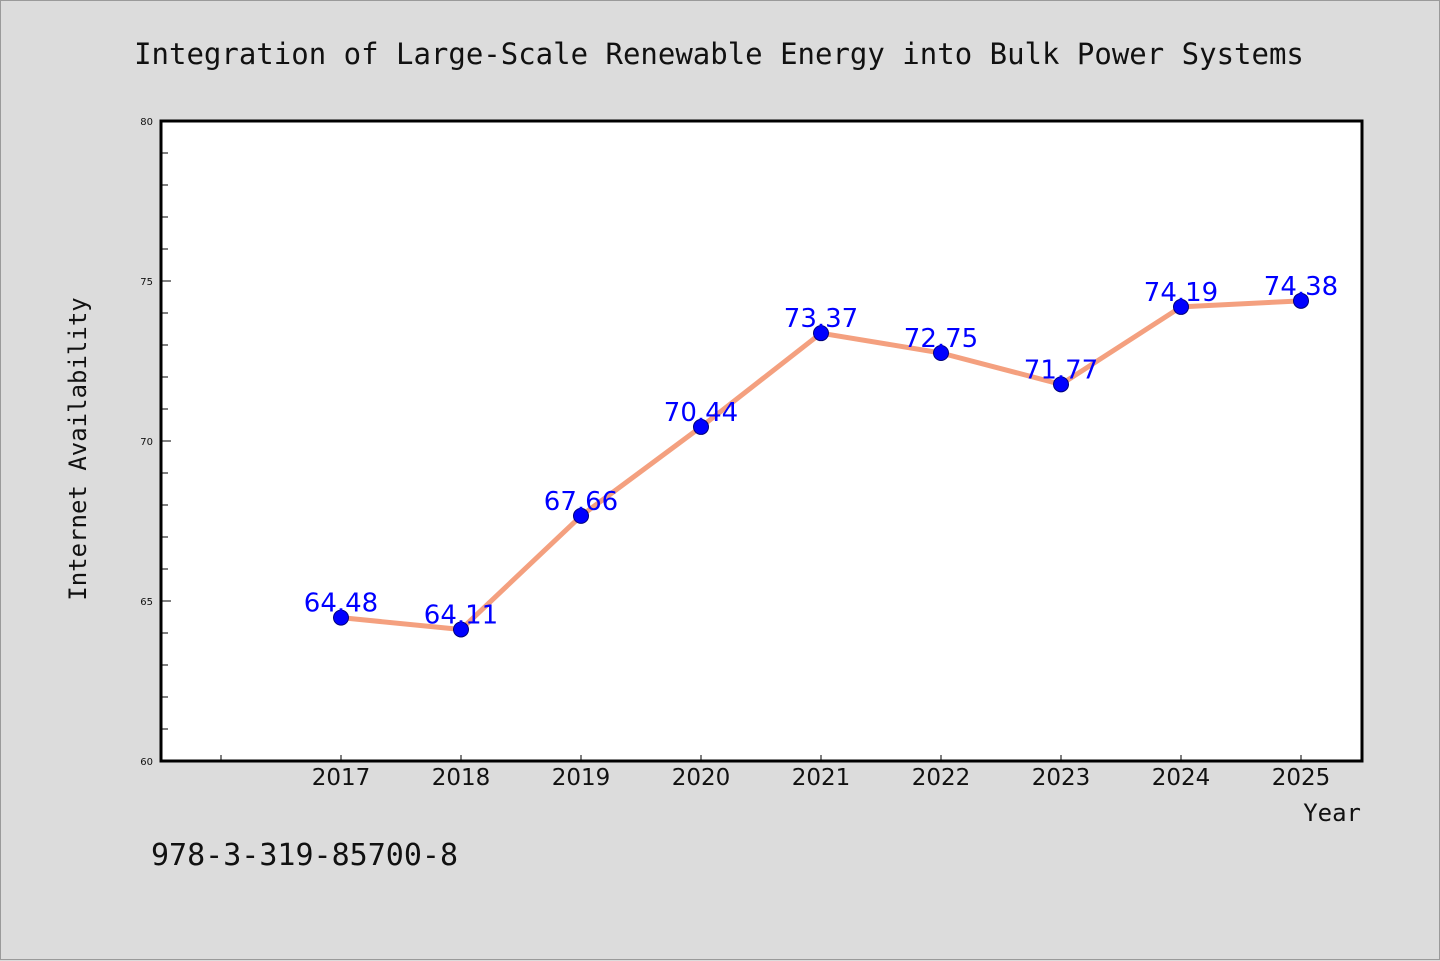 This screenshot has height=961, width=1440. I want to click on x-tick-label: 2020, so click(701, 778).